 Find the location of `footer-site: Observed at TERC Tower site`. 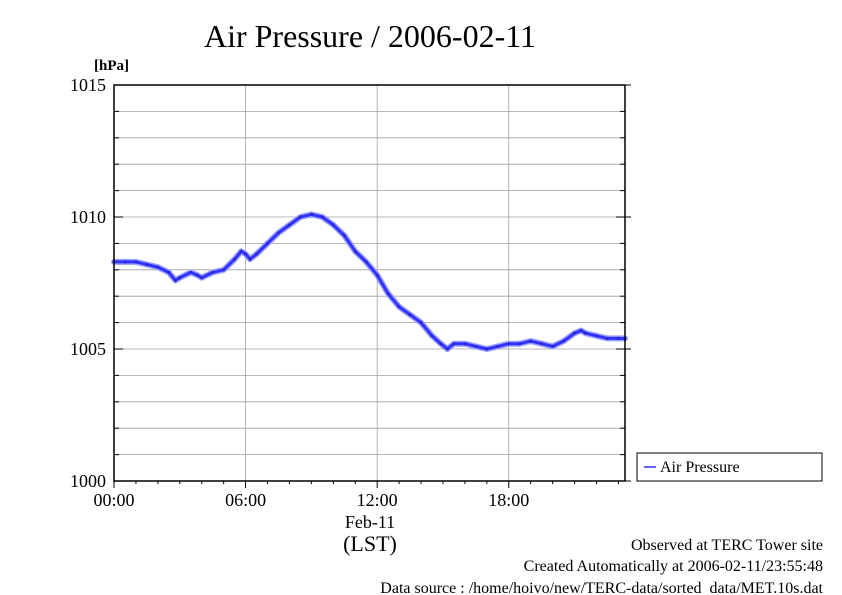

footer-site: Observed at TERC Tower site is located at coordinates (727, 545).